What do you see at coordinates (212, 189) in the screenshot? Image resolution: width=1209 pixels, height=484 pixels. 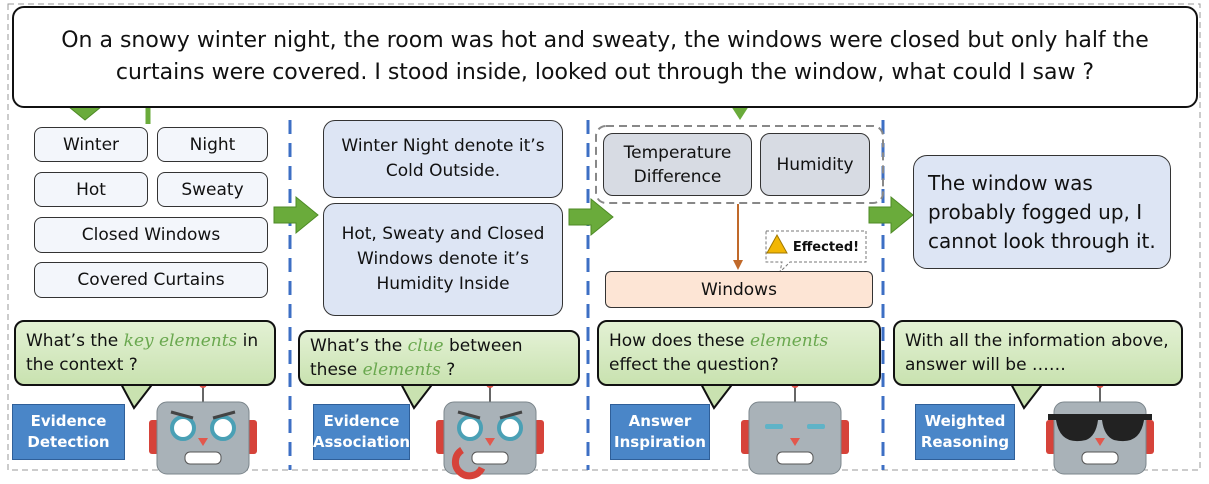 I see `keyword: Sweaty` at bounding box center [212, 189].